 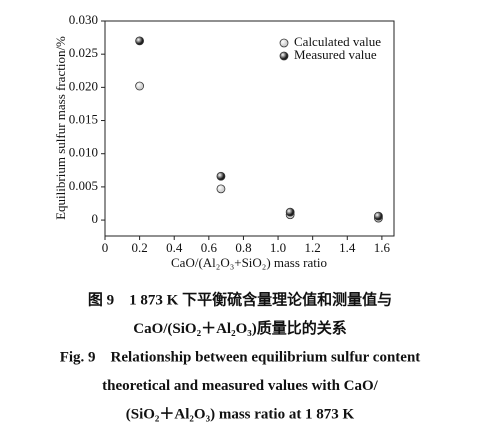 What do you see at coordinates (60, 128) in the screenshot?
I see `y-axis-title: Equilibrium sulfur mass fraction/%` at bounding box center [60, 128].